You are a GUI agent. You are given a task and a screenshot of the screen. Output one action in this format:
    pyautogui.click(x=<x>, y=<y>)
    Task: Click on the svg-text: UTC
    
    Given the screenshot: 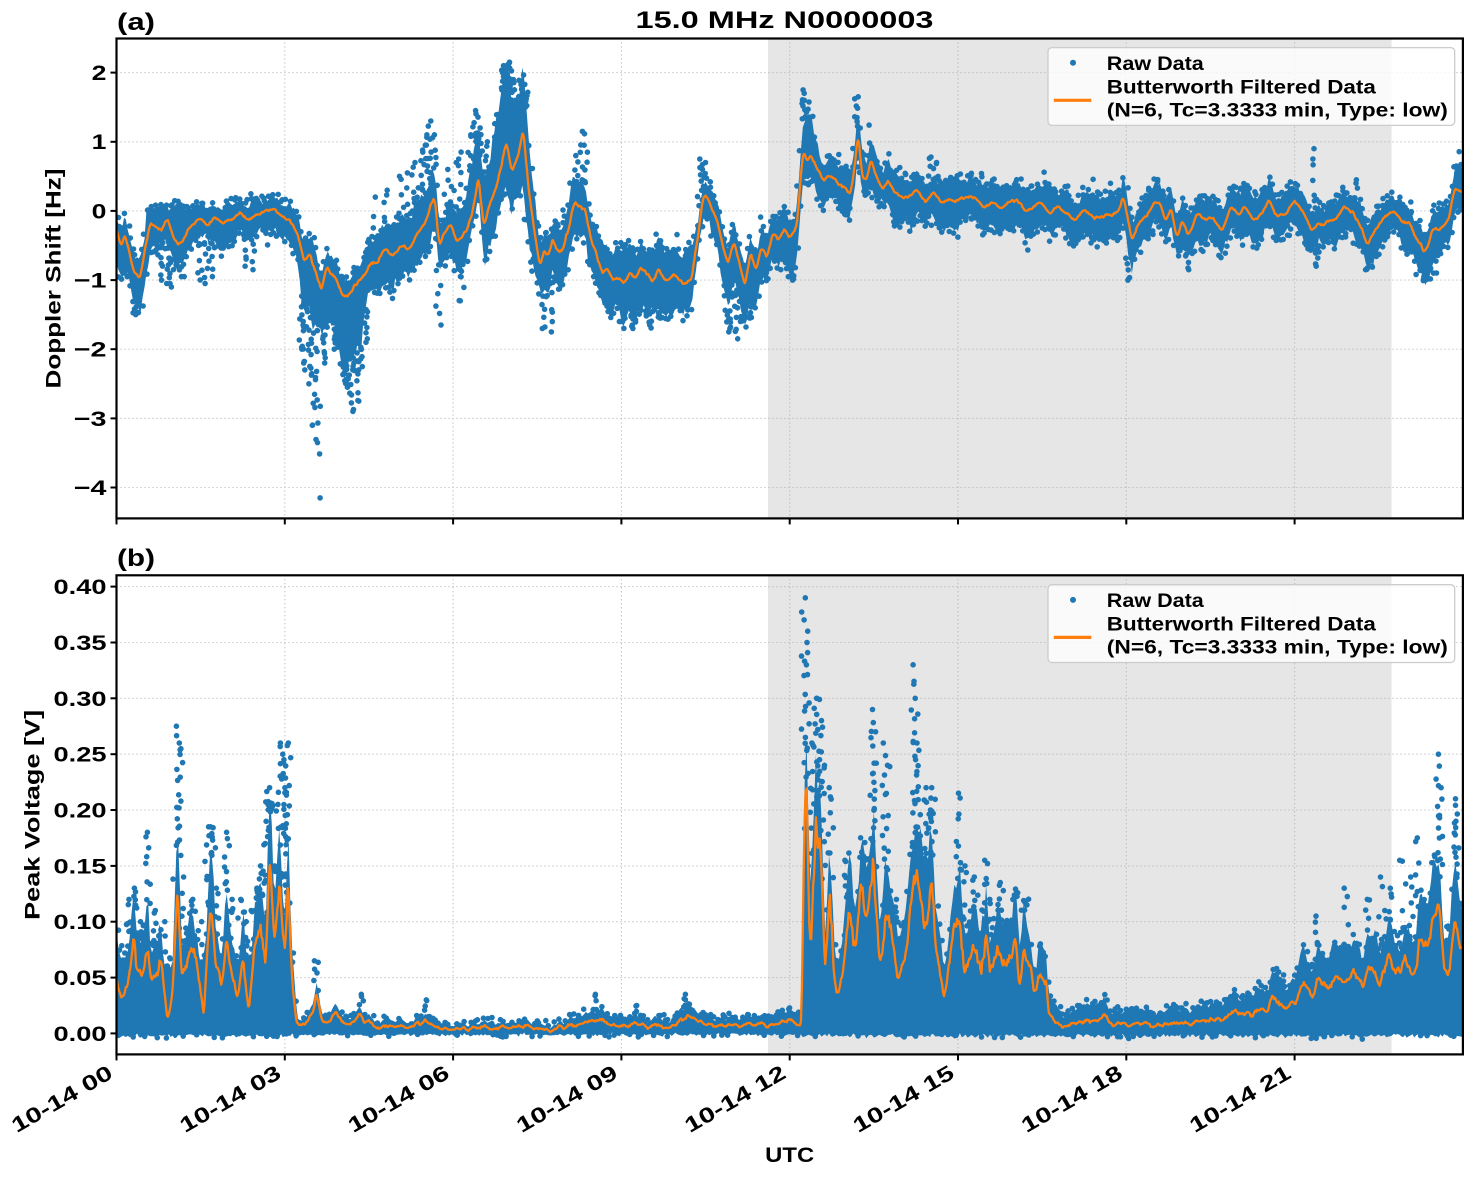 What is the action you would take?
    pyautogui.click(x=789, y=1155)
    